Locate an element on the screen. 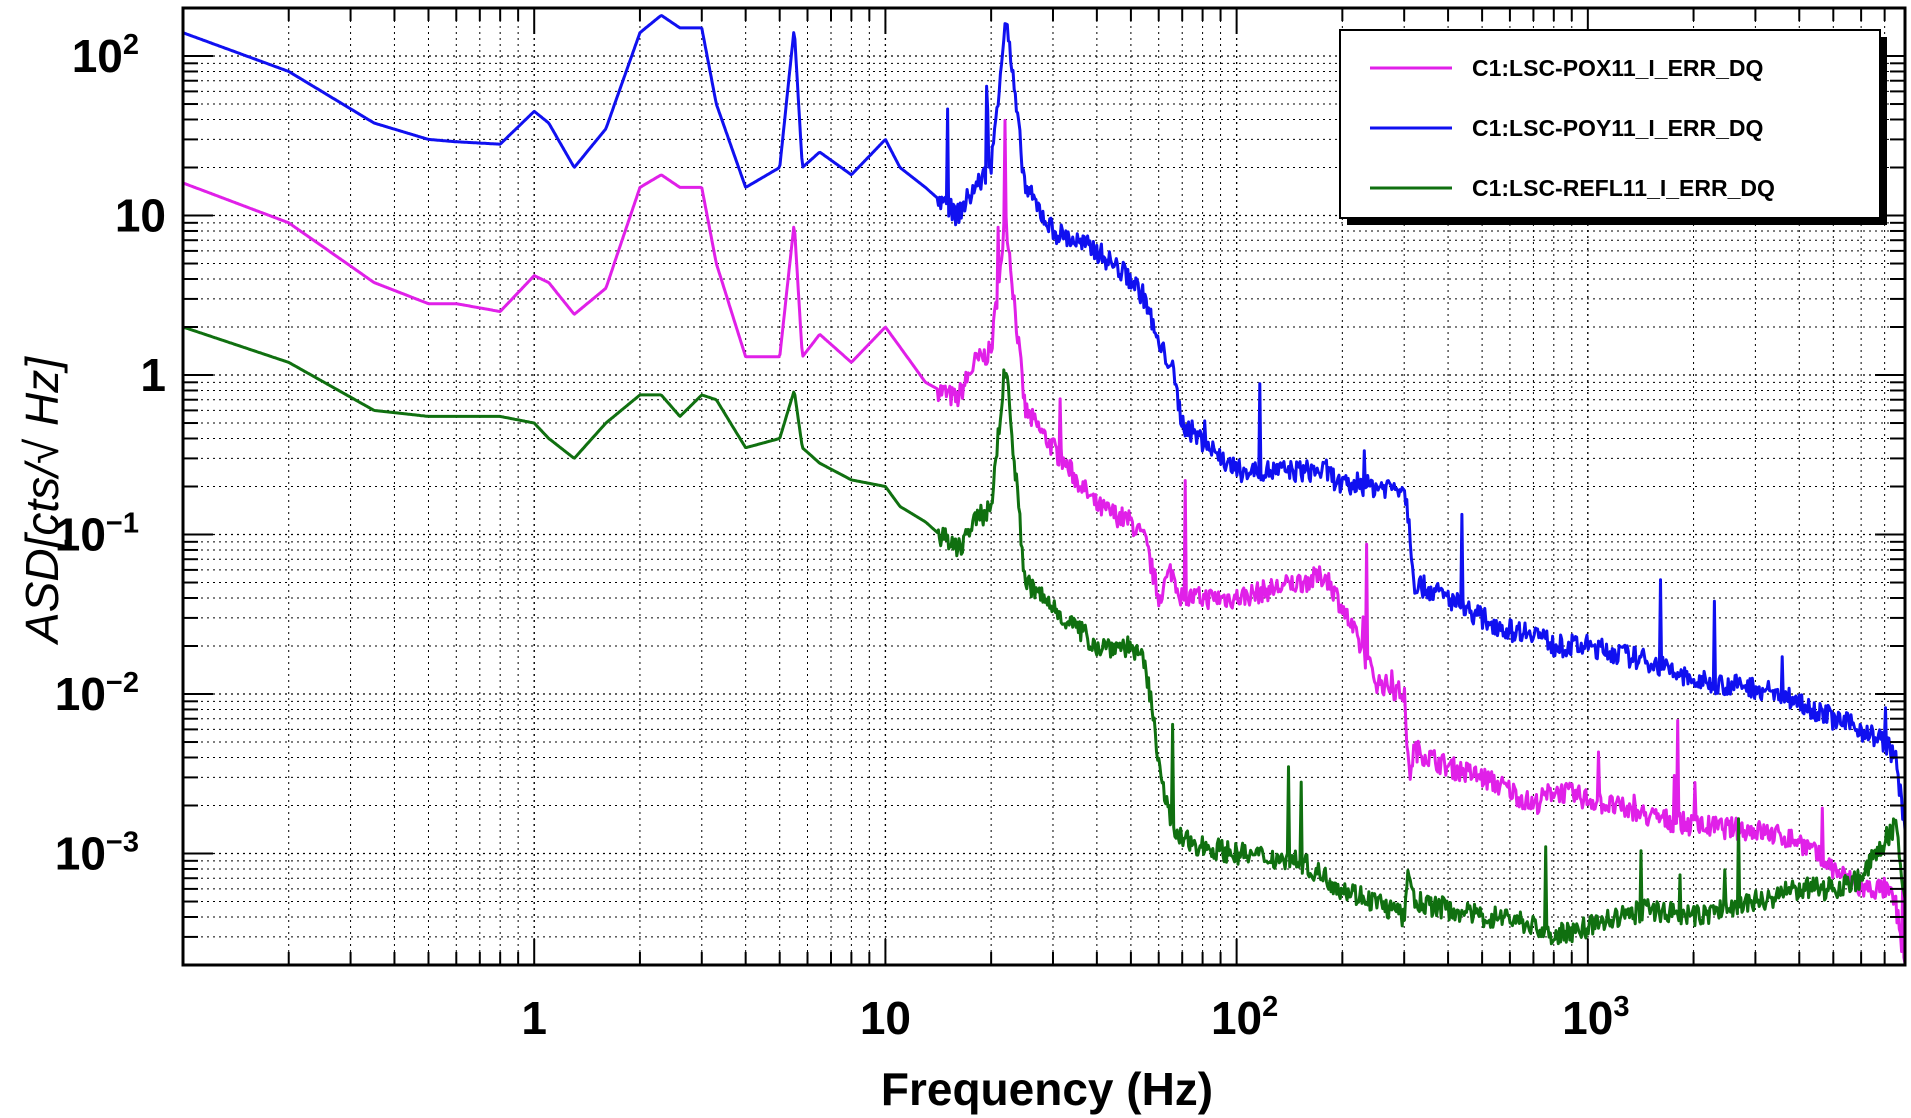 This screenshot has width=1911, height=1118. x-axis-title: Frequency (Hz) is located at coordinates (1047, 1089).